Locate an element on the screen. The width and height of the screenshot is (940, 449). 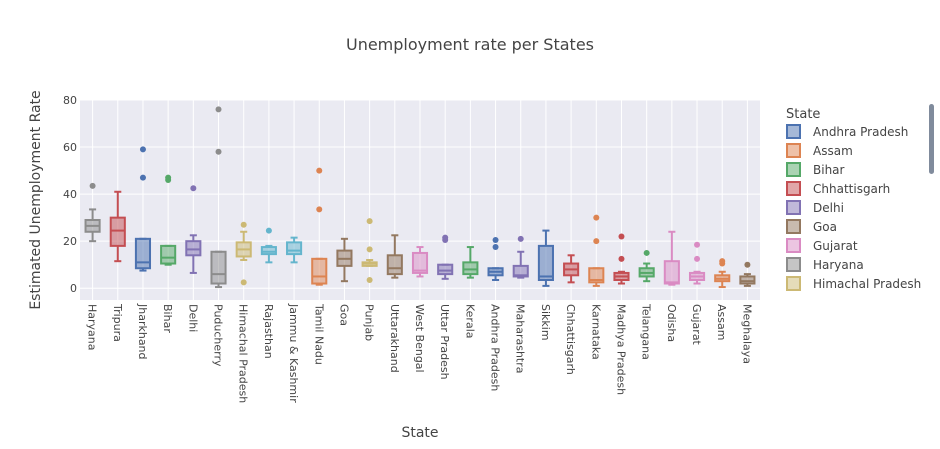
box-kerala is located at coordinates (470, 262).